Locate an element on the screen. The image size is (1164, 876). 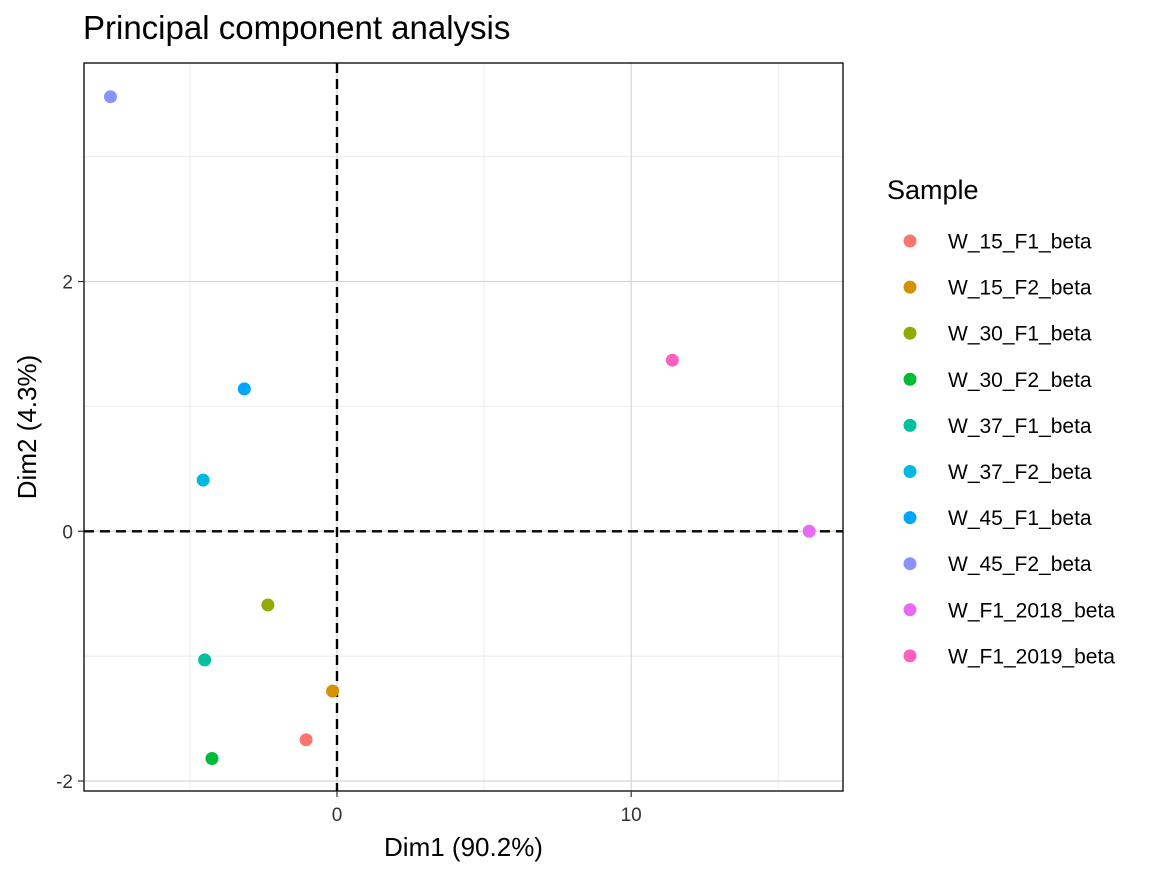
legend-label: W_F1_2018_beta is located at coordinates (1031, 610).